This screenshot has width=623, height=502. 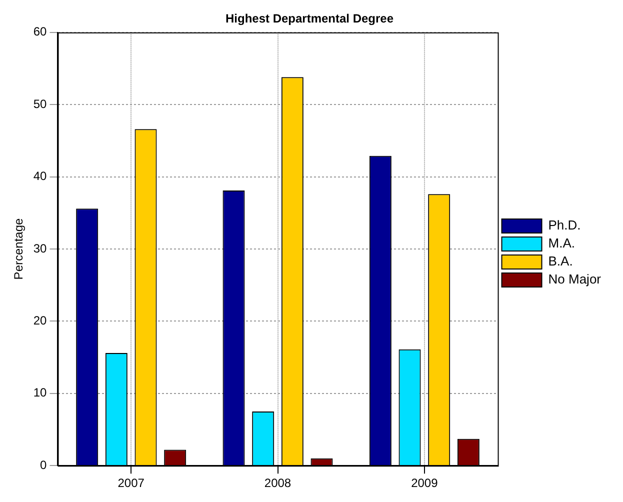 I want to click on x-tick-label: 2008, so click(x=278, y=483).